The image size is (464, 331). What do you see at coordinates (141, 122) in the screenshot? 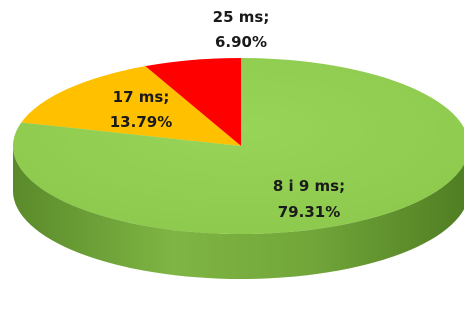
I see `slice-label-17ms-percent: 13.79%` at bounding box center [141, 122].